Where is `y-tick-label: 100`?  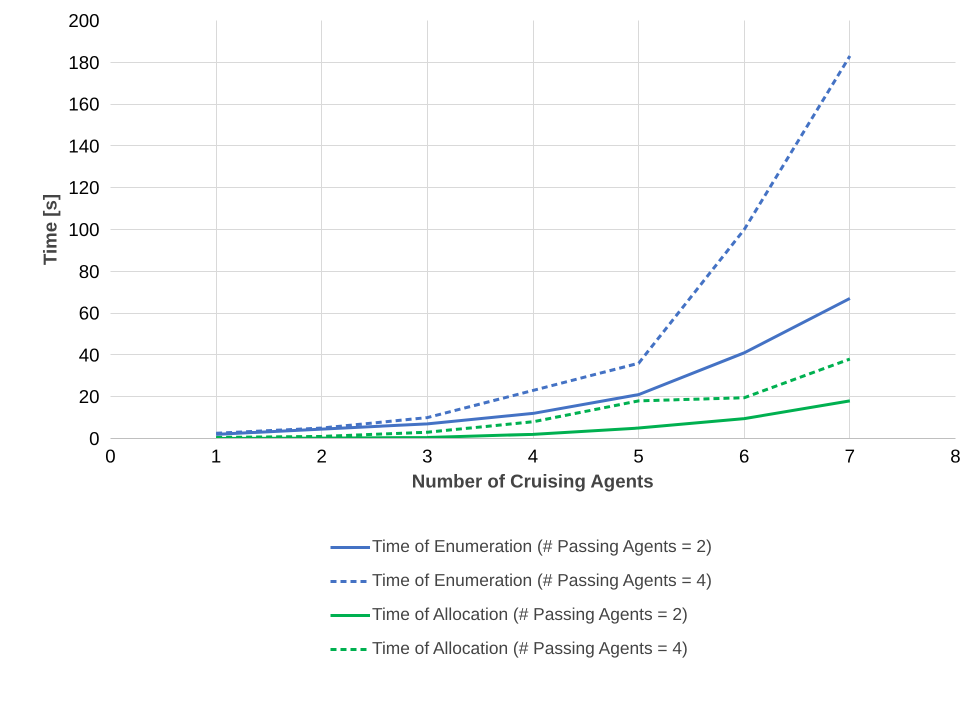 y-tick-label: 100 is located at coordinates (84, 229).